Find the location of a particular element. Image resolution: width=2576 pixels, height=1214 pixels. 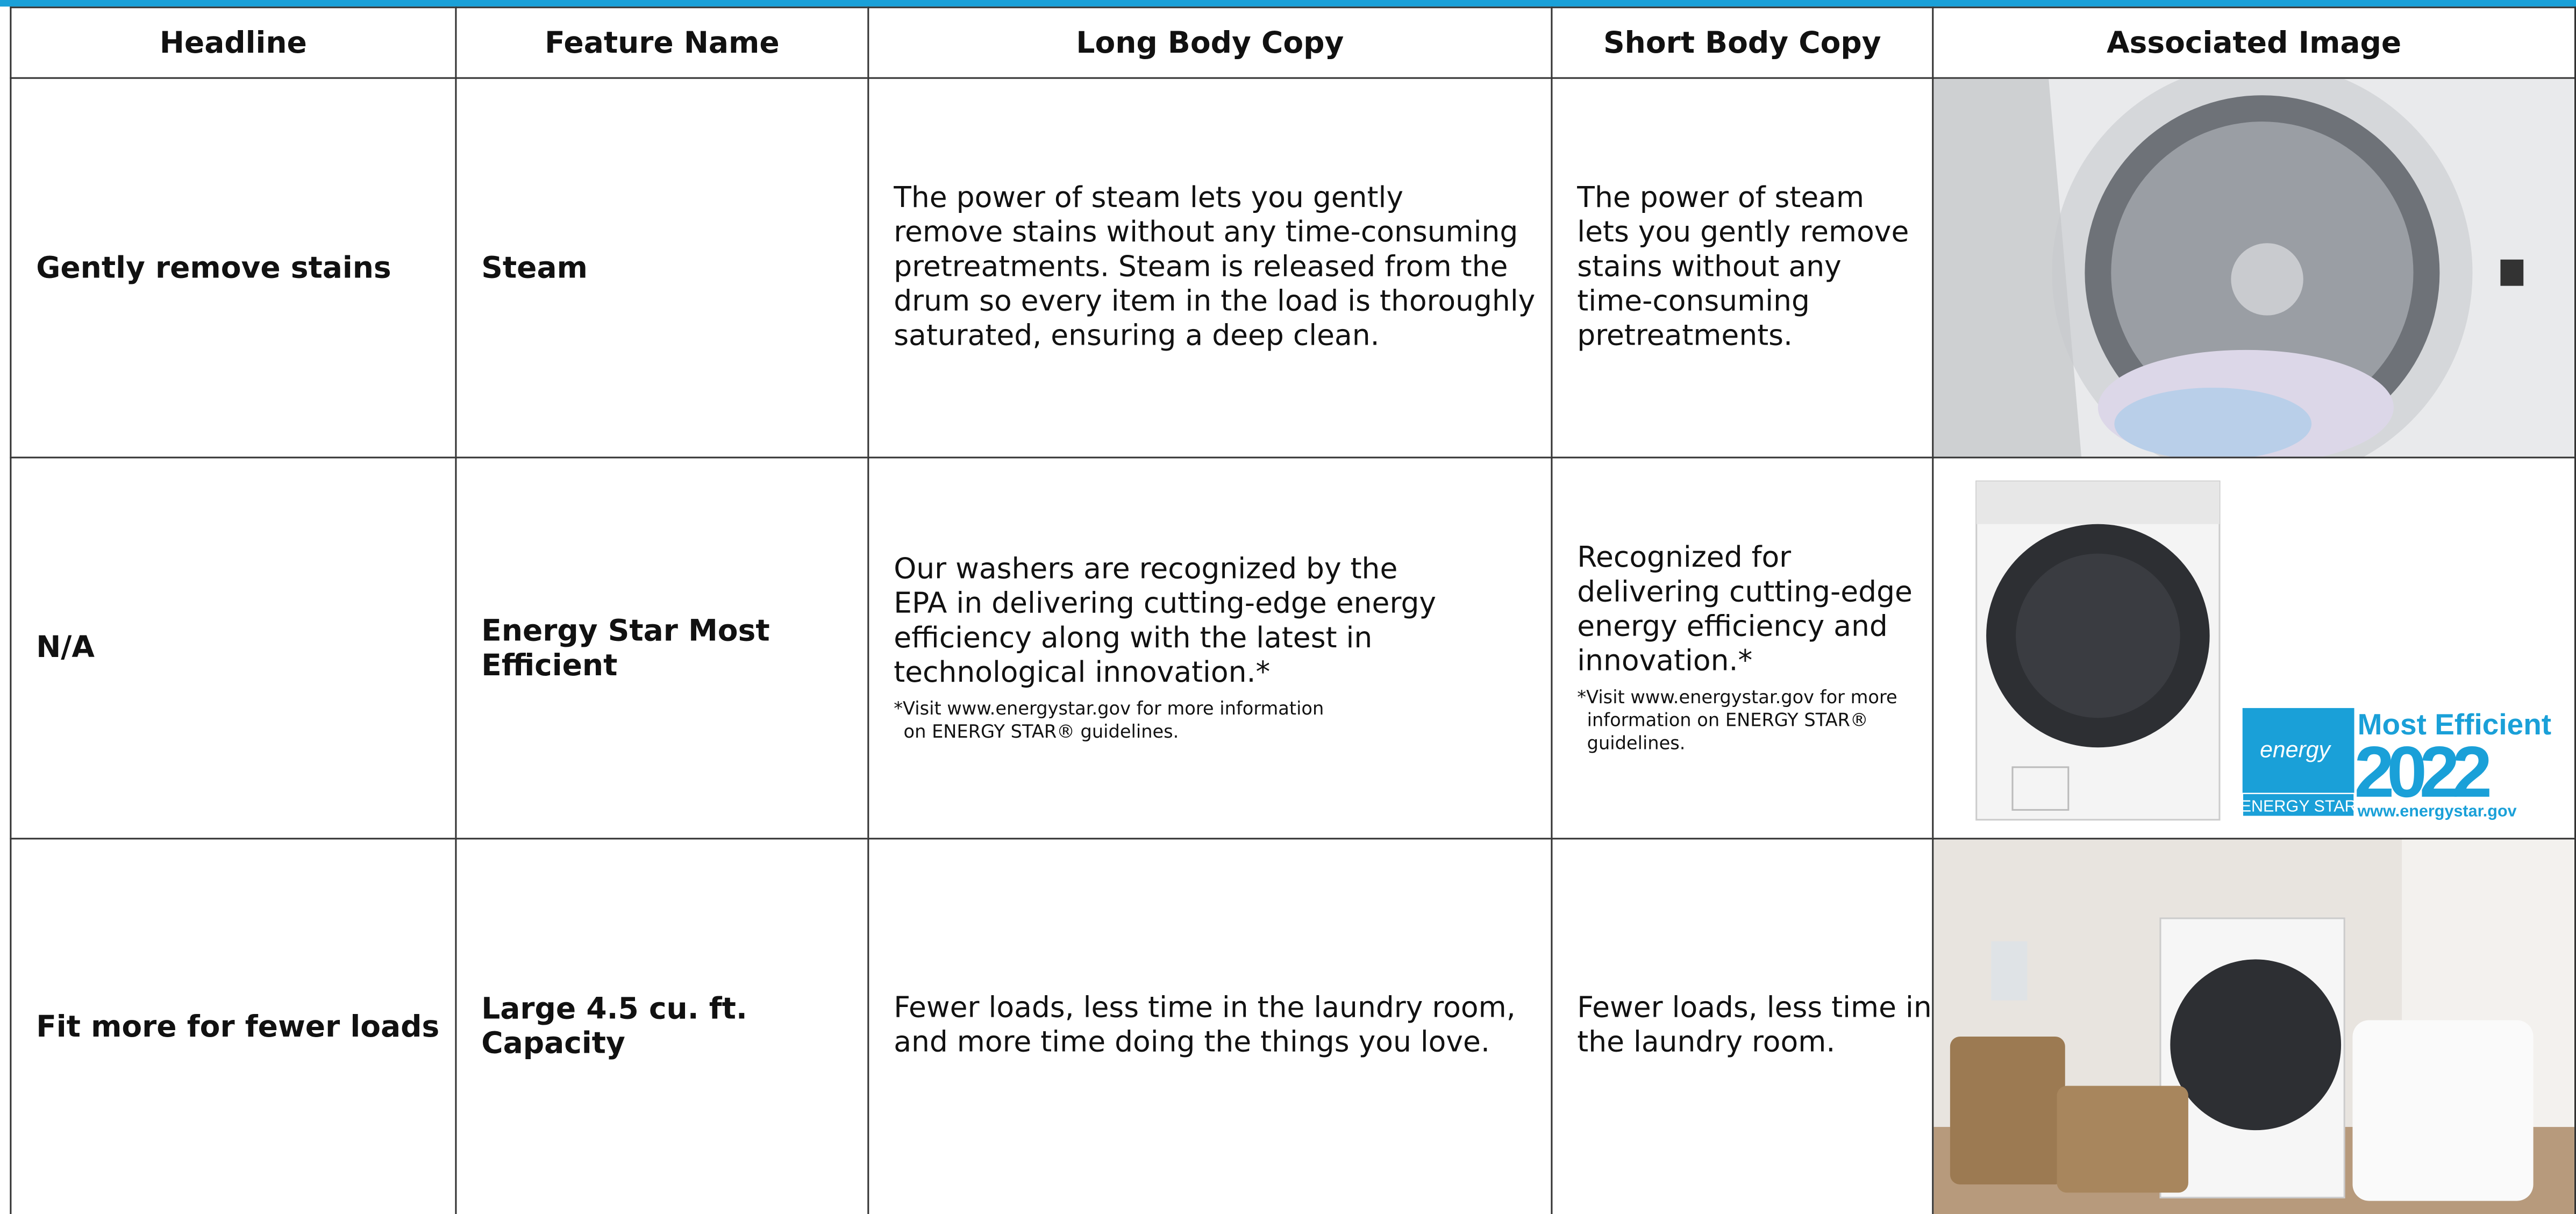

short-copy-line: Recognized for is located at coordinates (1684, 557).